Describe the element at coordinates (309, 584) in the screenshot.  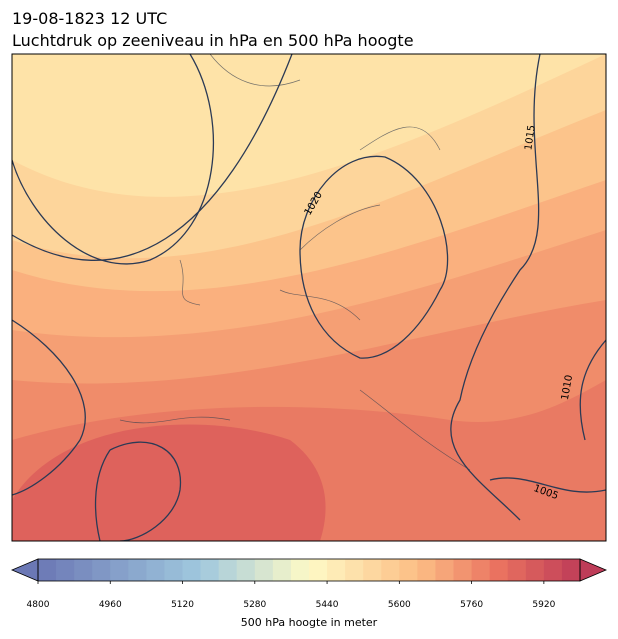
I see `colorbar: 4800 4960 5120 5280 5440 5600 5760 5920` at that location.